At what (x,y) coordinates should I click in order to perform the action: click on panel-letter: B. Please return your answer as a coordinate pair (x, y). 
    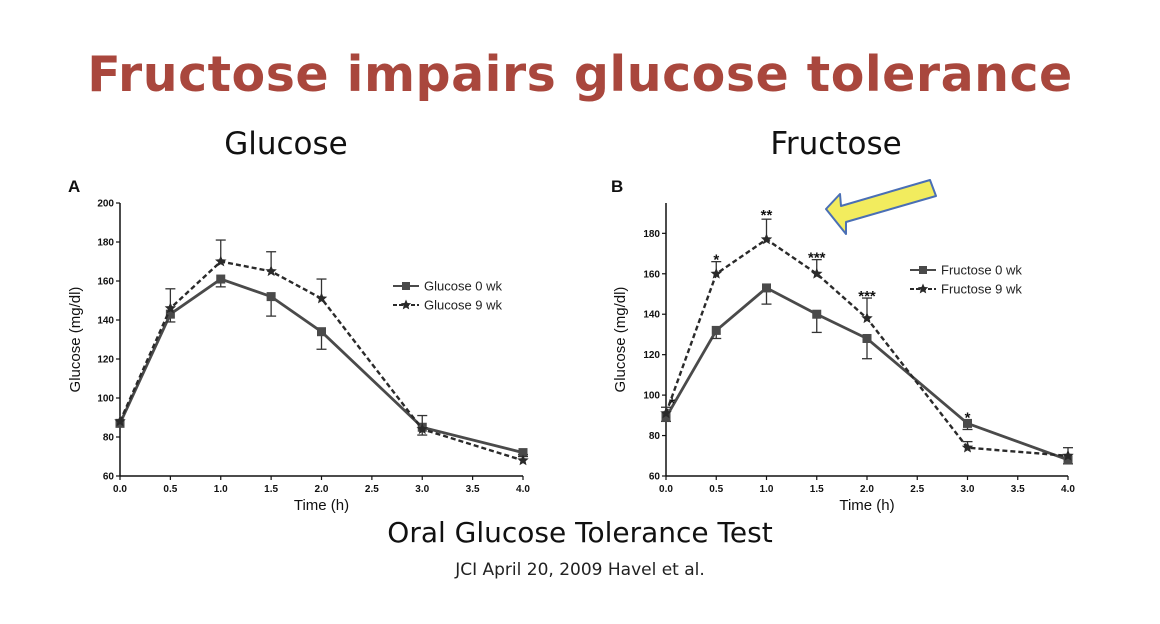
    Looking at the image, I should click on (617, 186).